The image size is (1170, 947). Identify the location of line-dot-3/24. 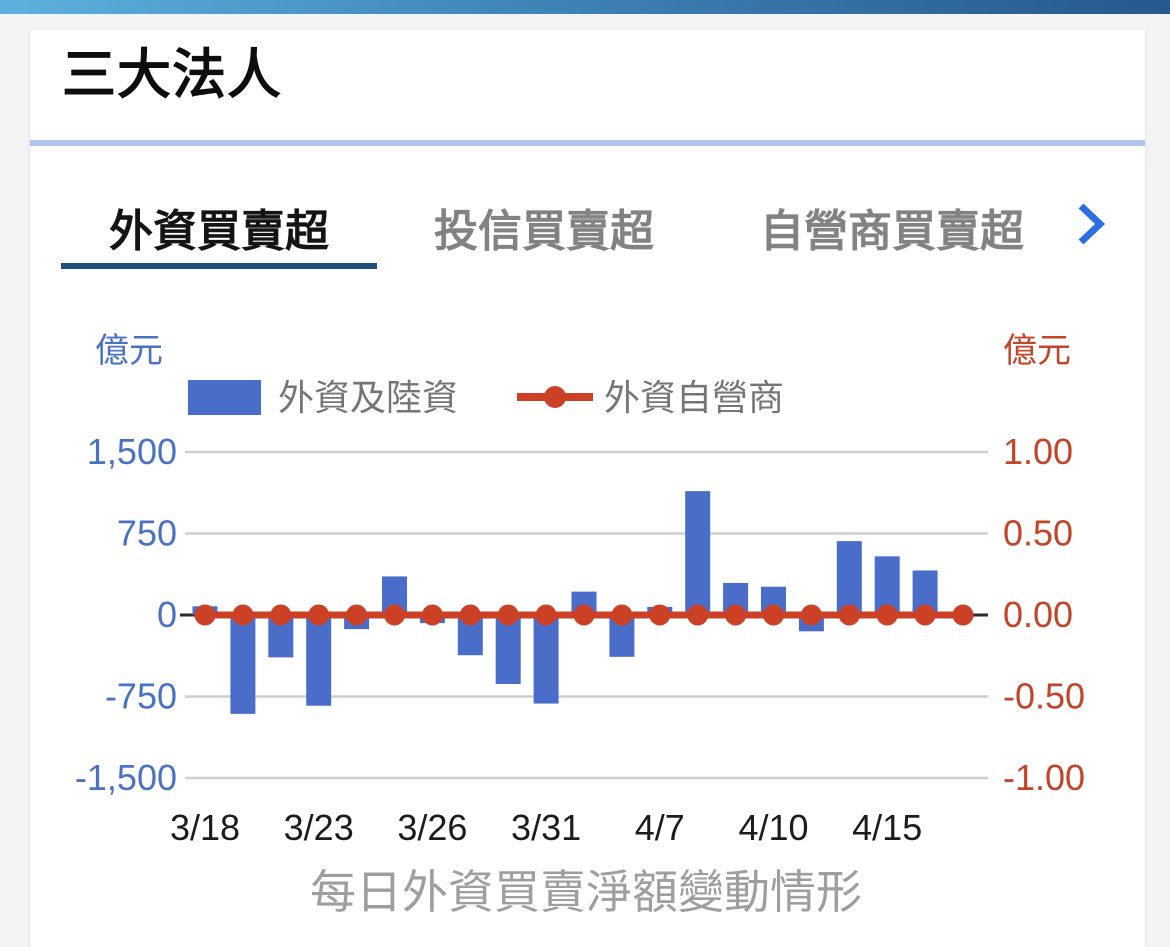
(357, 615).